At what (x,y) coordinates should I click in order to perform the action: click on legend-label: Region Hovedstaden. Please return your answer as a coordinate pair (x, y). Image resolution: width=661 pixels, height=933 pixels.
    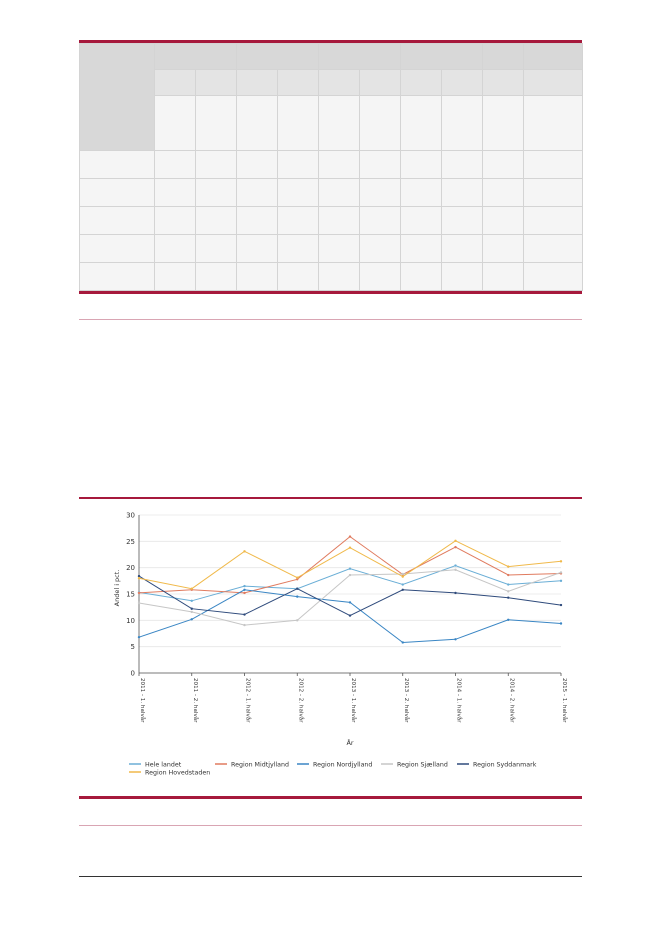
    Looking at the image, I should click on (177, 773).